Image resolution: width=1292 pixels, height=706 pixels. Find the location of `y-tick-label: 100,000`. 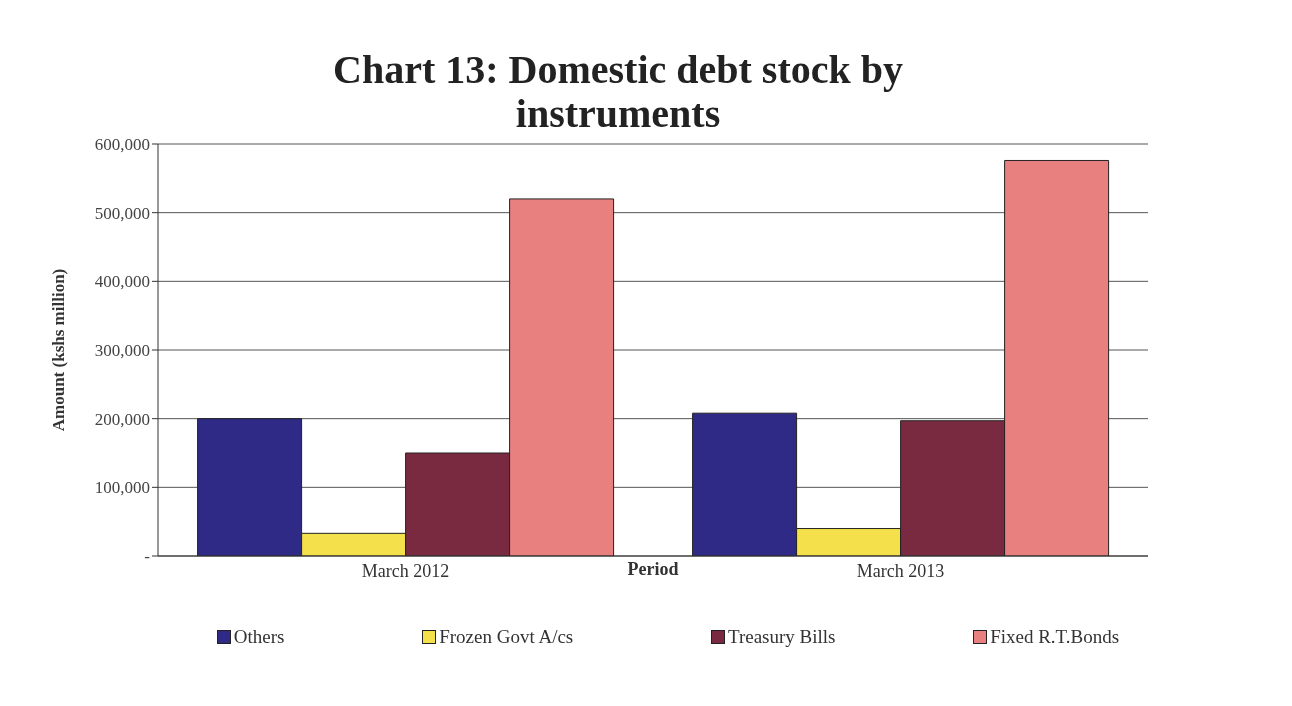

y-tick-label: 100,000 is located at coordinates (122, 488).